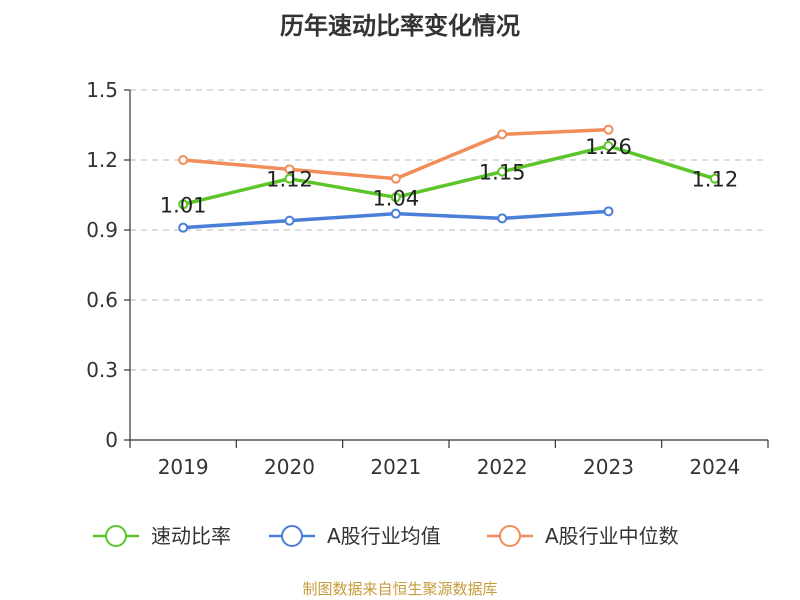  What do you see at coordinates (102, 230) in the screenshot?
I see `y-tick-label: 0.9` at bounding box center [102, 230].